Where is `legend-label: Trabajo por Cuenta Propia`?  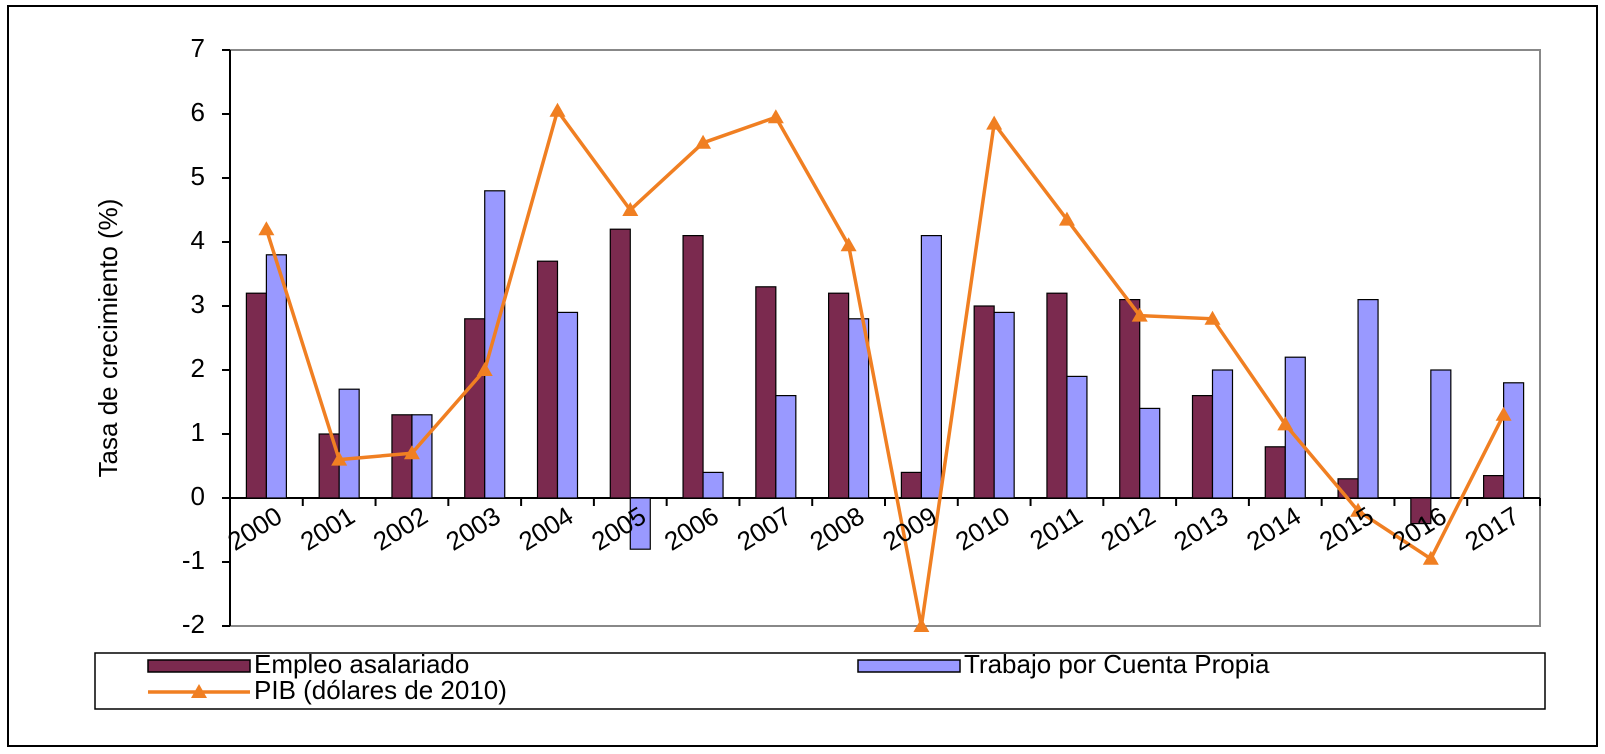 legend-label: Trabajo por Cuenta Propia is located at coordinates (1117, 664).